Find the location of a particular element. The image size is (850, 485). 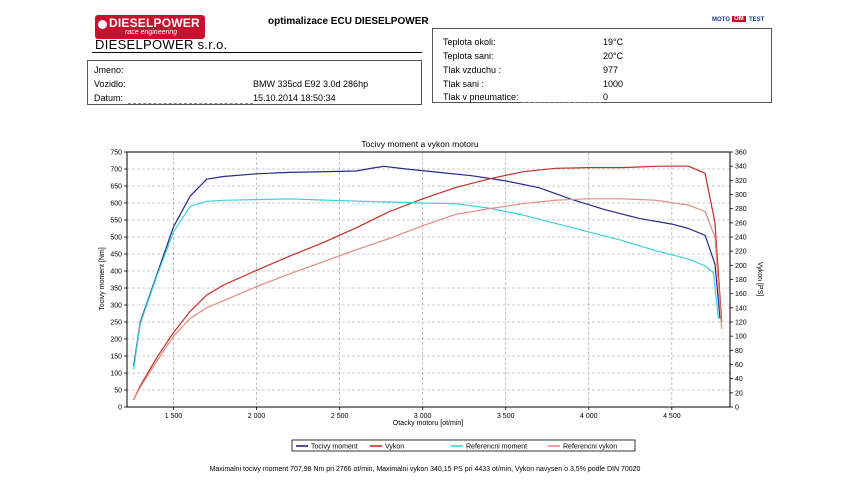

pneumatice-leader is located at coordinates (562, 102).